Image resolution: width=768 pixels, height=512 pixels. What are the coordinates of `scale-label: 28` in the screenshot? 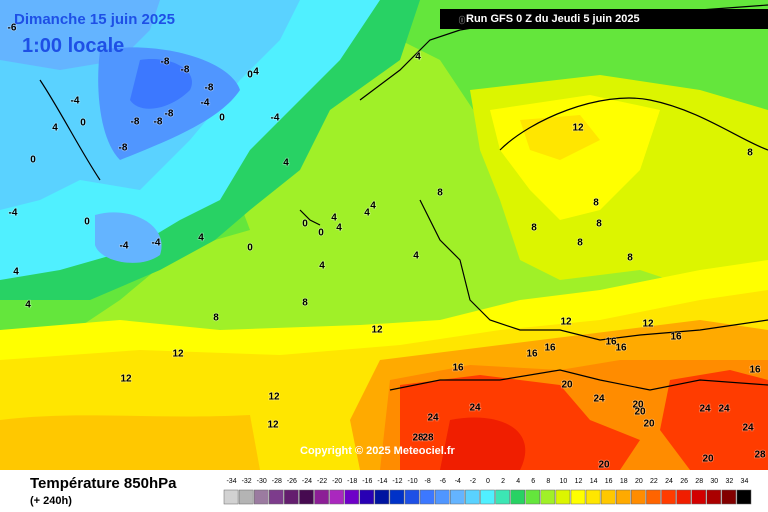 It's located at (699, 481).